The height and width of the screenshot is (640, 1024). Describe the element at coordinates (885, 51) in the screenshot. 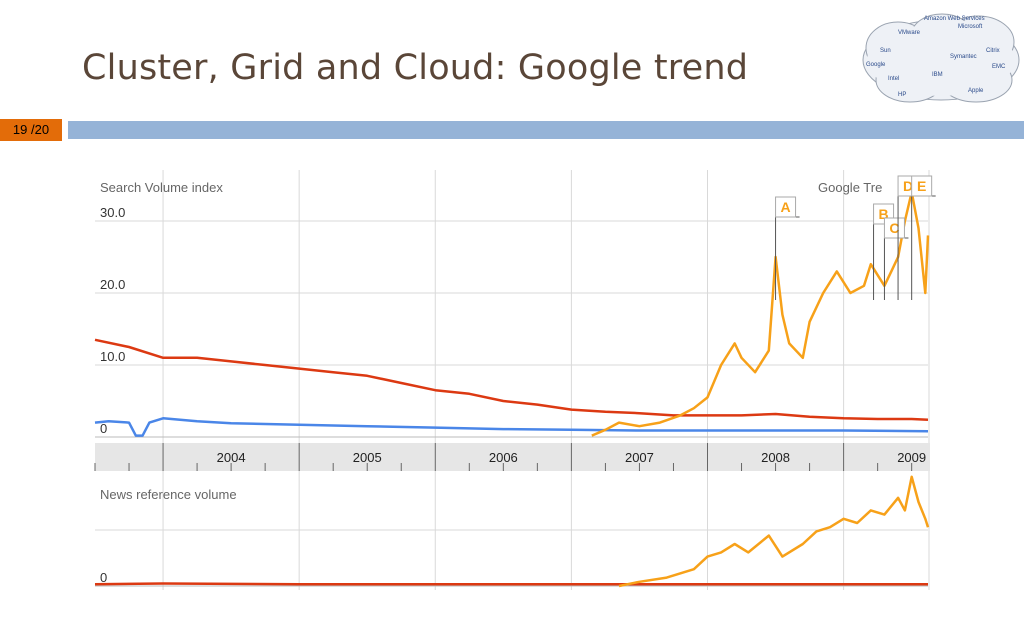

I see `logo-label: Sun` at that location.